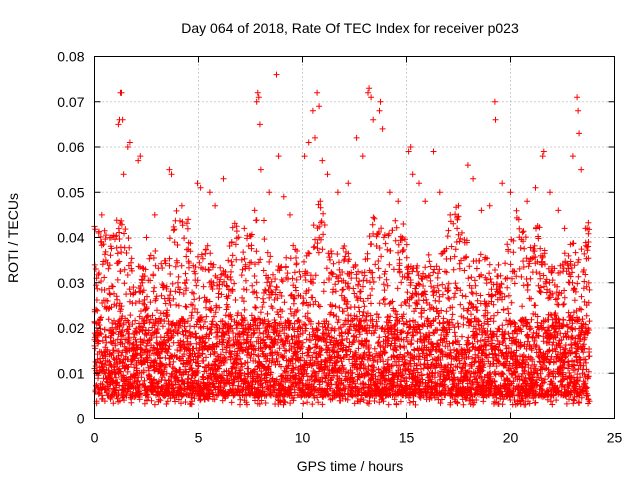 The image size is (640, 480). I want to click on y-tick-label: 0.05, so click(70, 192).